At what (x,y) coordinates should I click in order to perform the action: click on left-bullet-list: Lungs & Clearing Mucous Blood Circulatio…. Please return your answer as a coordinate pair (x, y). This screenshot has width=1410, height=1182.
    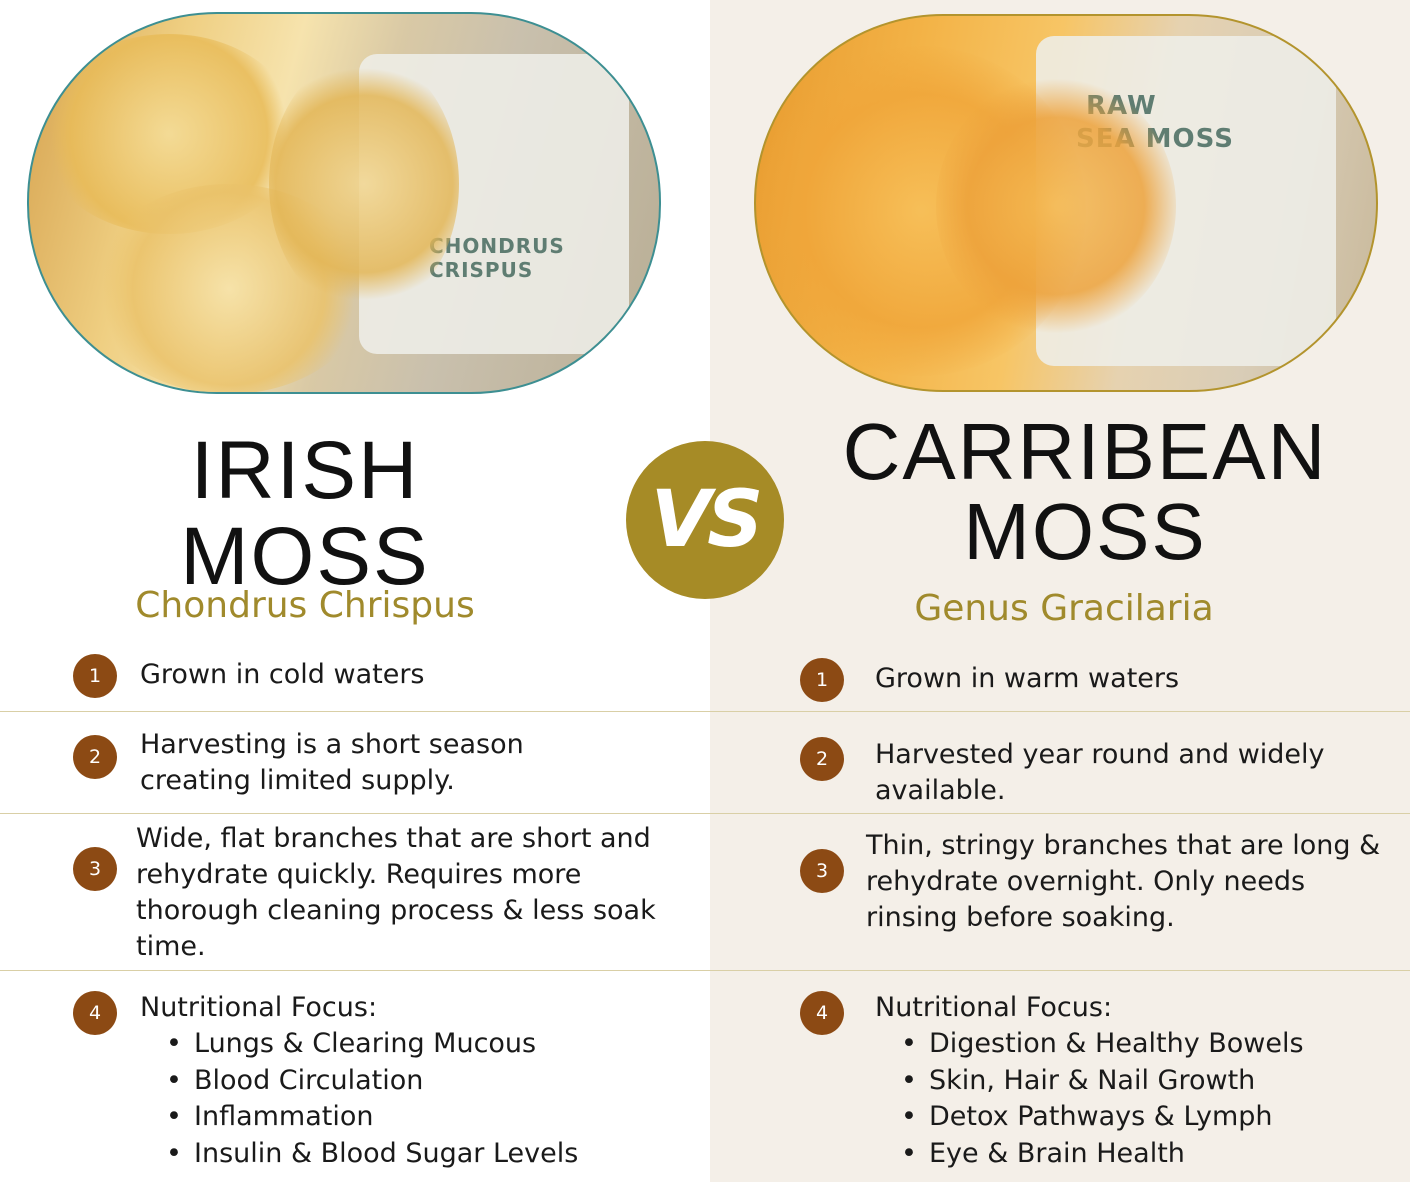
    Looking at the image, I should click on (405, 1099).